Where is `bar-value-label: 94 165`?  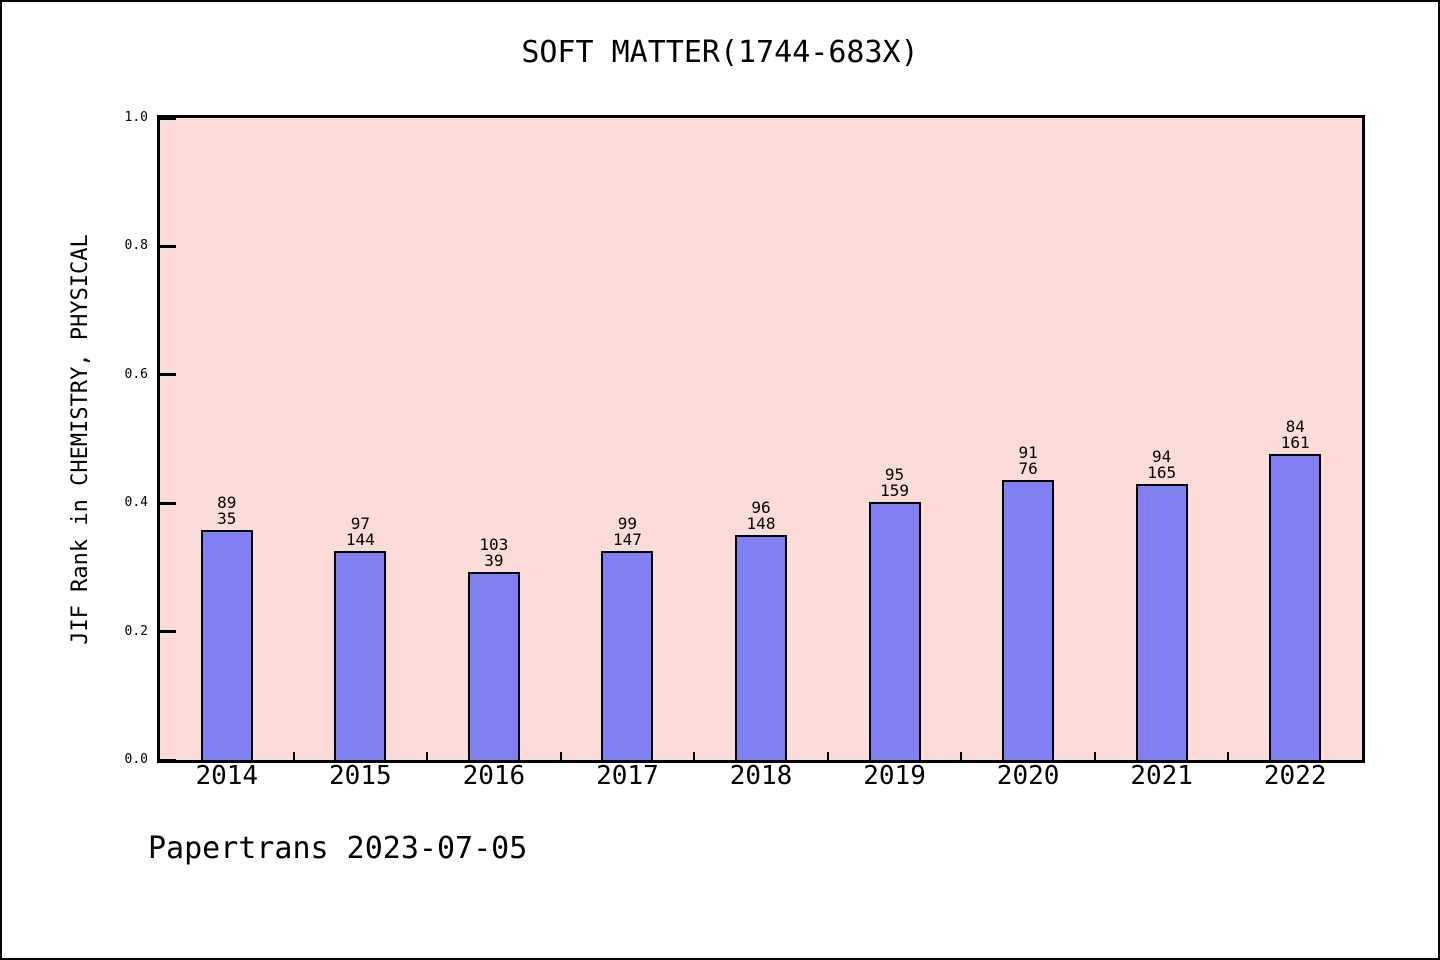 bar-value-label: 94 165 is located at coordinates (1162, 464).